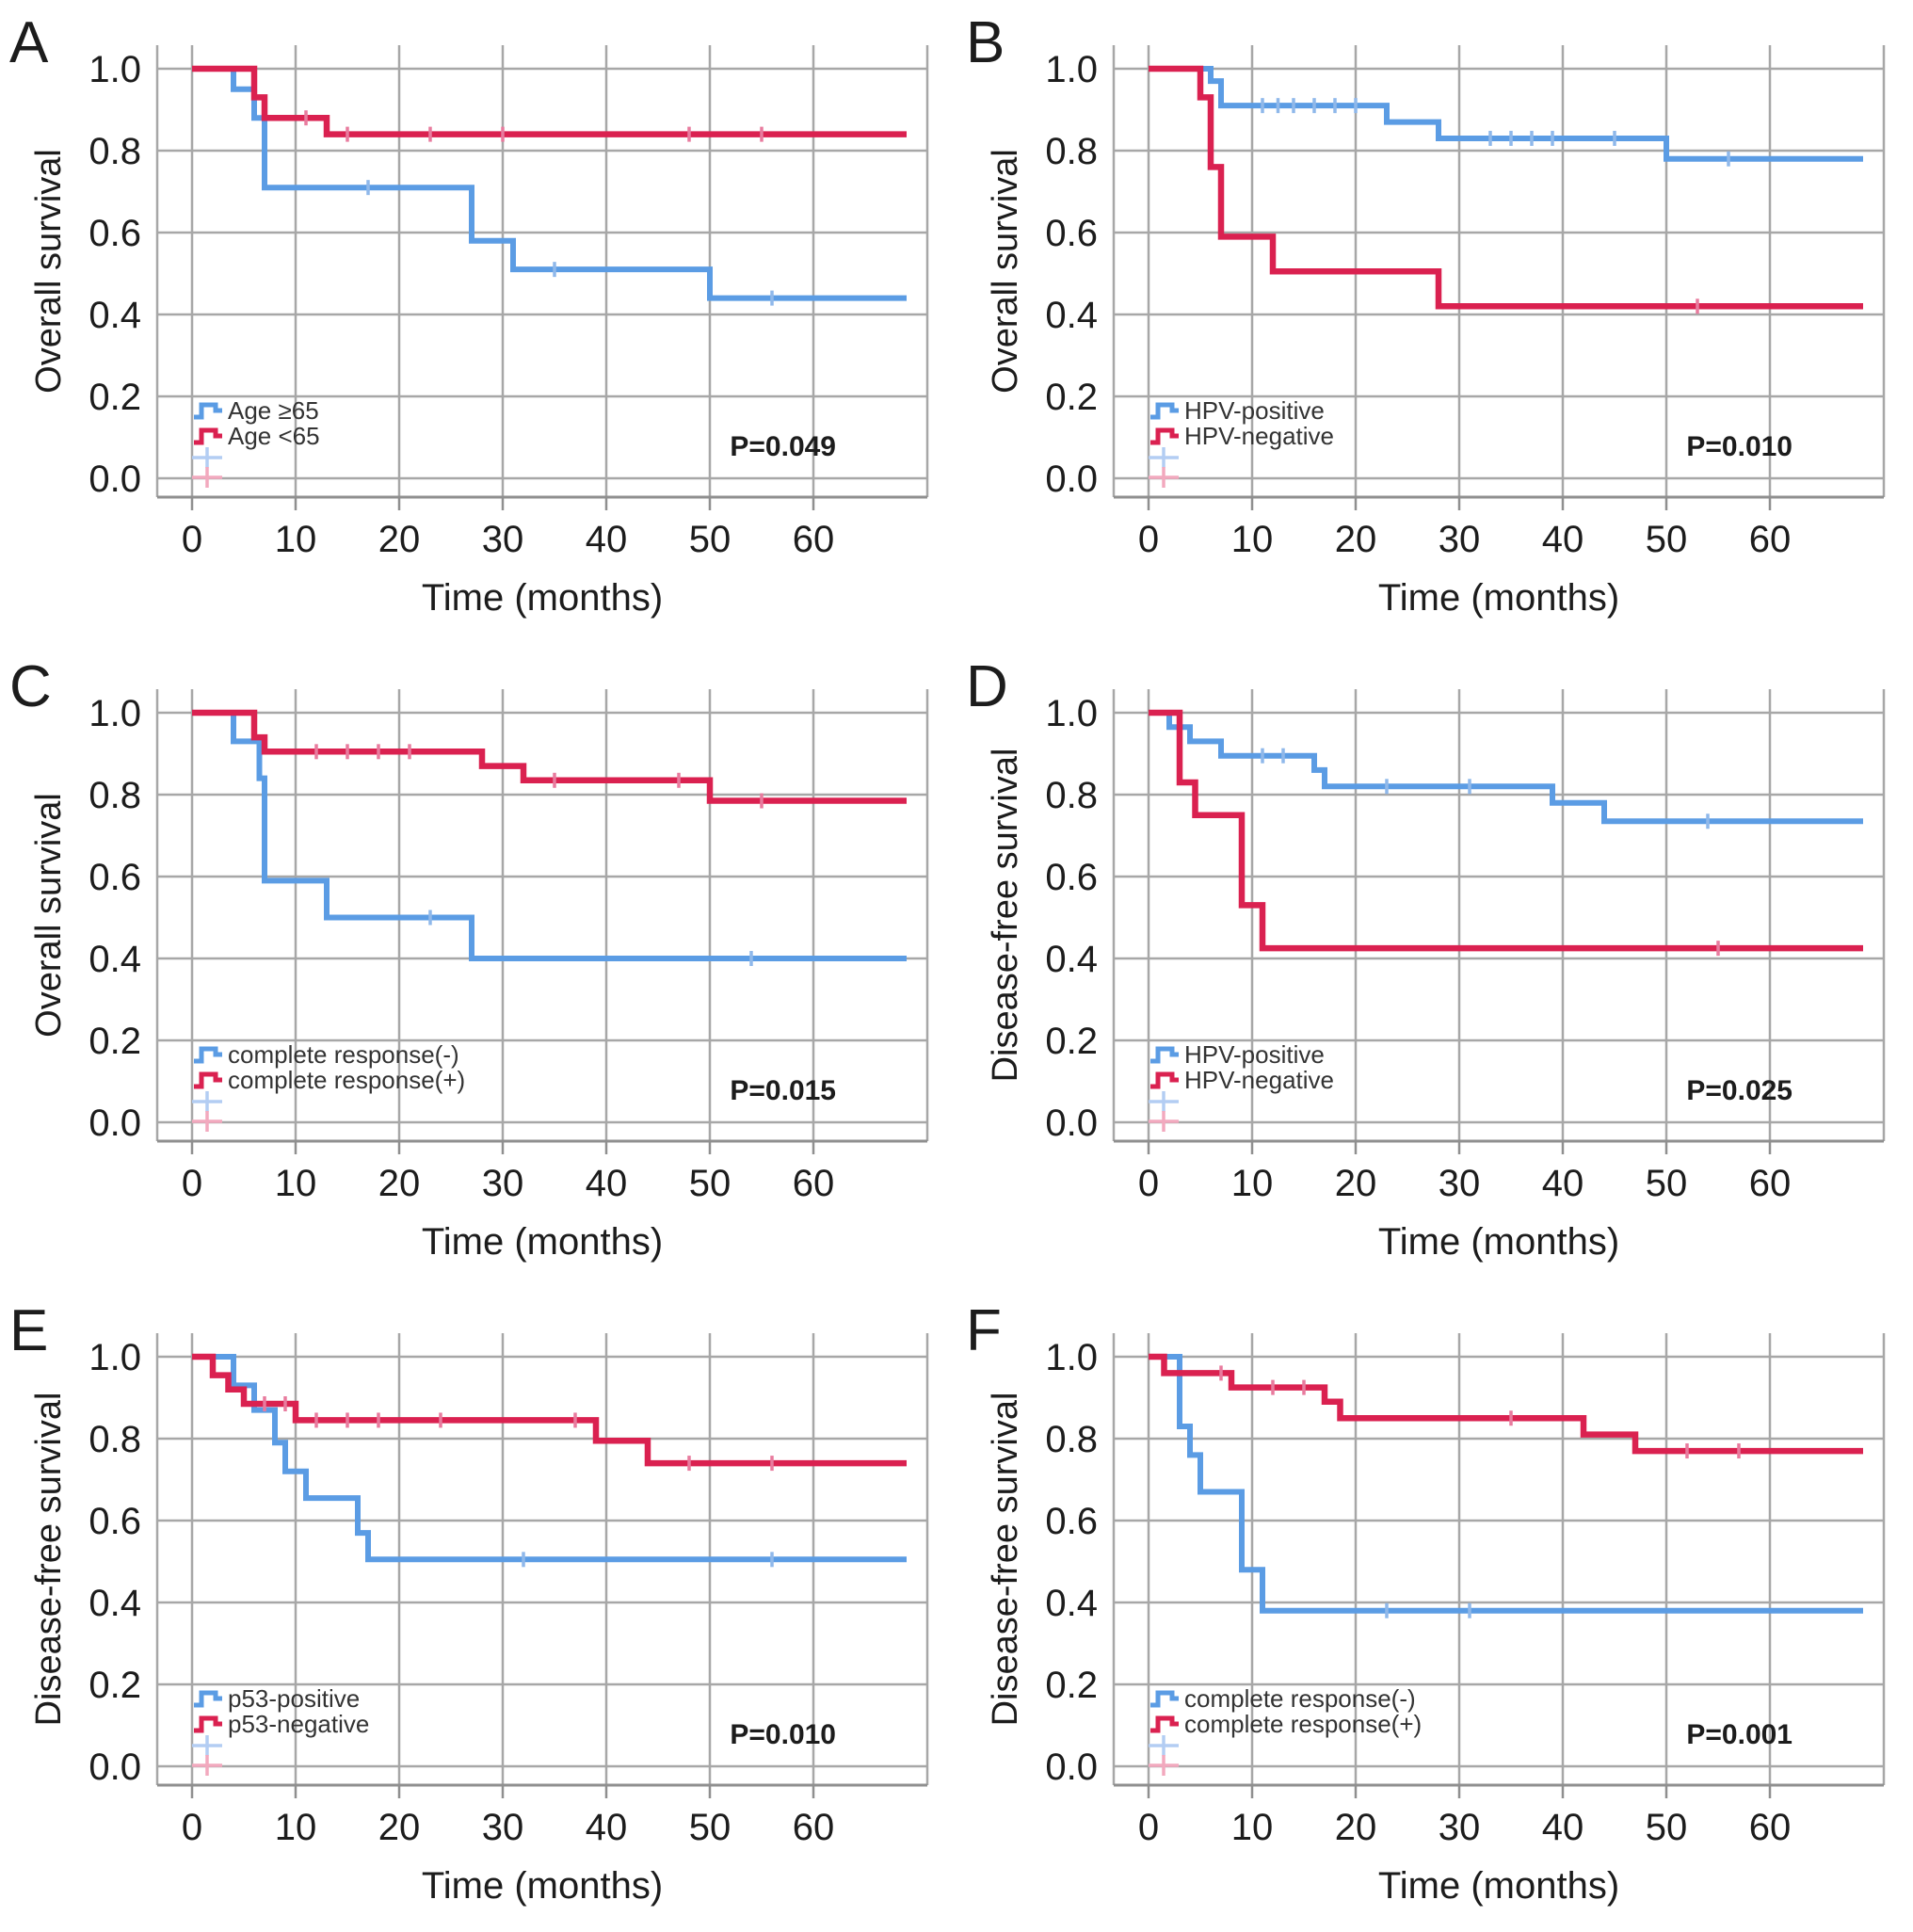  I want to click on x-axis-title-c: Time (months), so click(542, 1242).